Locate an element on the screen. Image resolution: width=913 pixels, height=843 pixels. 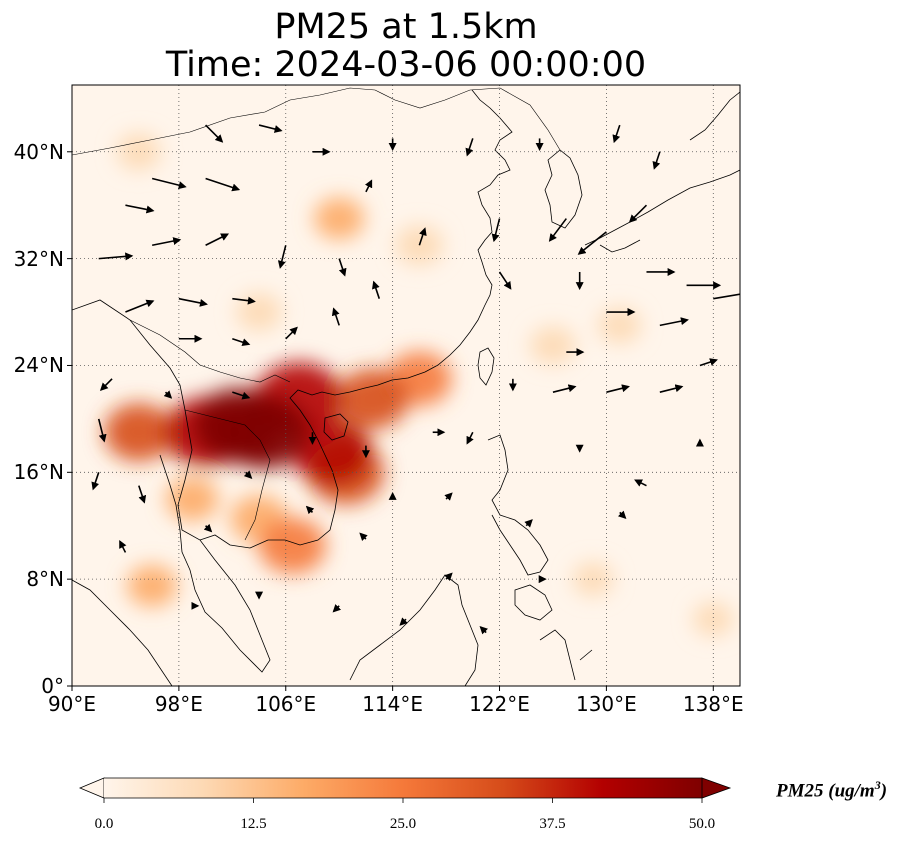
lat-tick-label: 32°N is located at coordinates (38, 258).